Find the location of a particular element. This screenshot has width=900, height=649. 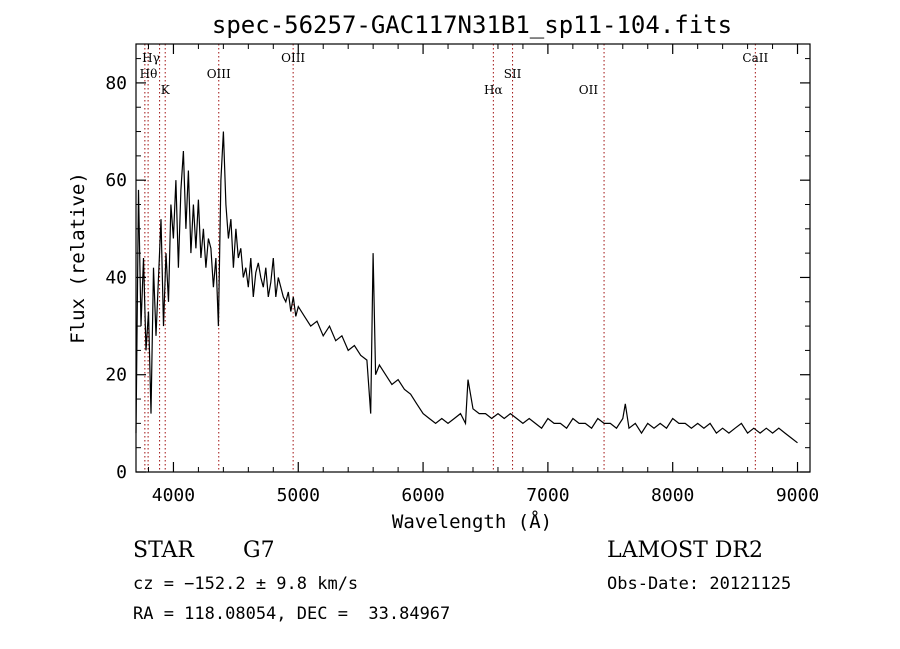

x-axis-label: Wavelength (Å) is located at coordinates (472, 521).